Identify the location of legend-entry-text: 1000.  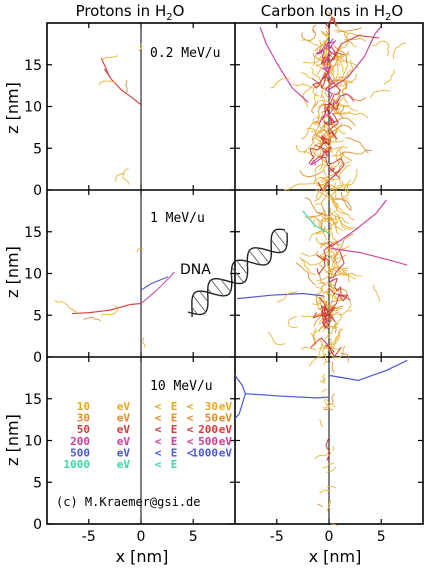
(205, 452).